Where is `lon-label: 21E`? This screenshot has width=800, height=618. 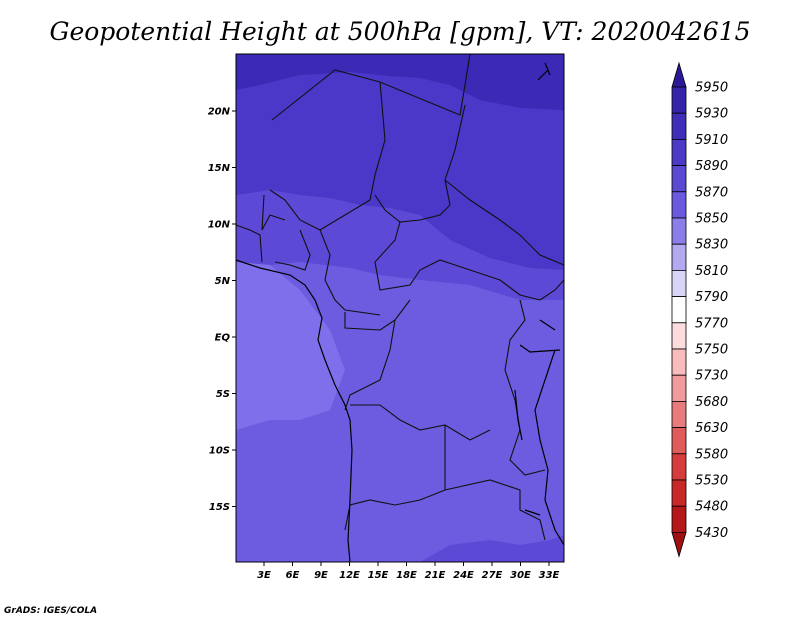 lon-label: 21E is located at coordinates (435, 575).